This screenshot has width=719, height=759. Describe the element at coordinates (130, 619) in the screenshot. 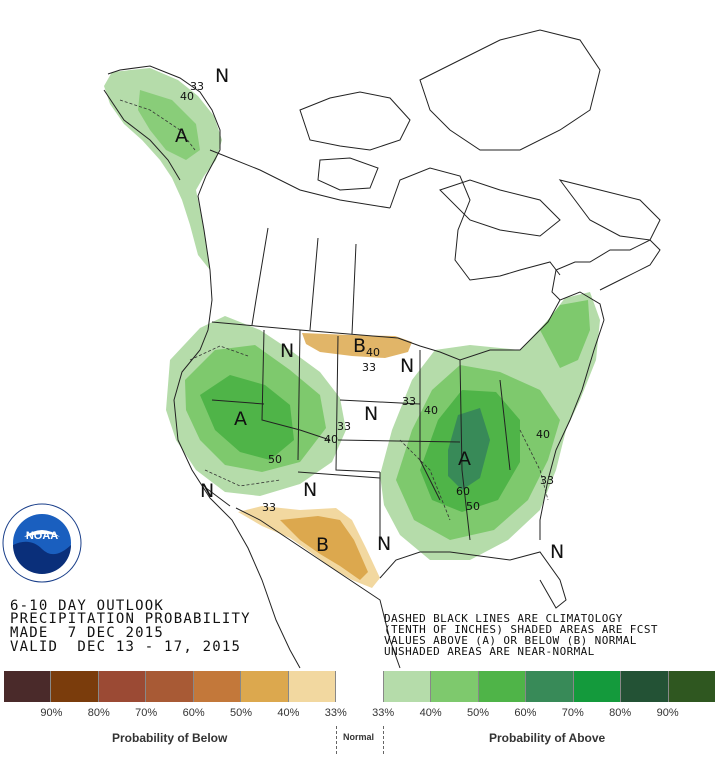

I see `title-line-2: PRECIPITATION PROBABILITY` at that location.